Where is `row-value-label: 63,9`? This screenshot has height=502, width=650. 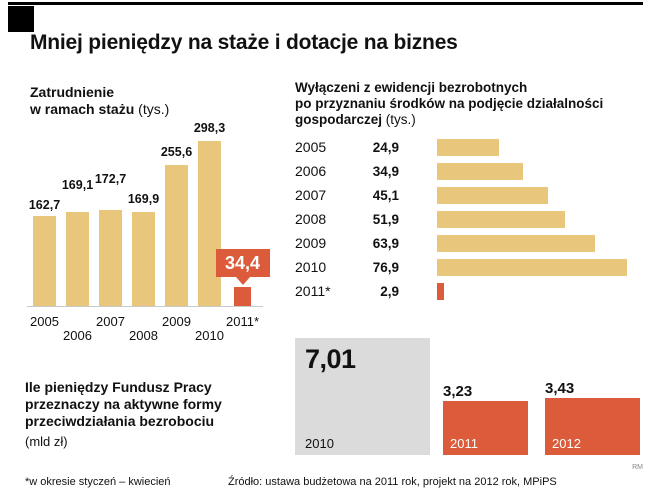 row-value-label: 63,9 is located at coordinates (385, 243).